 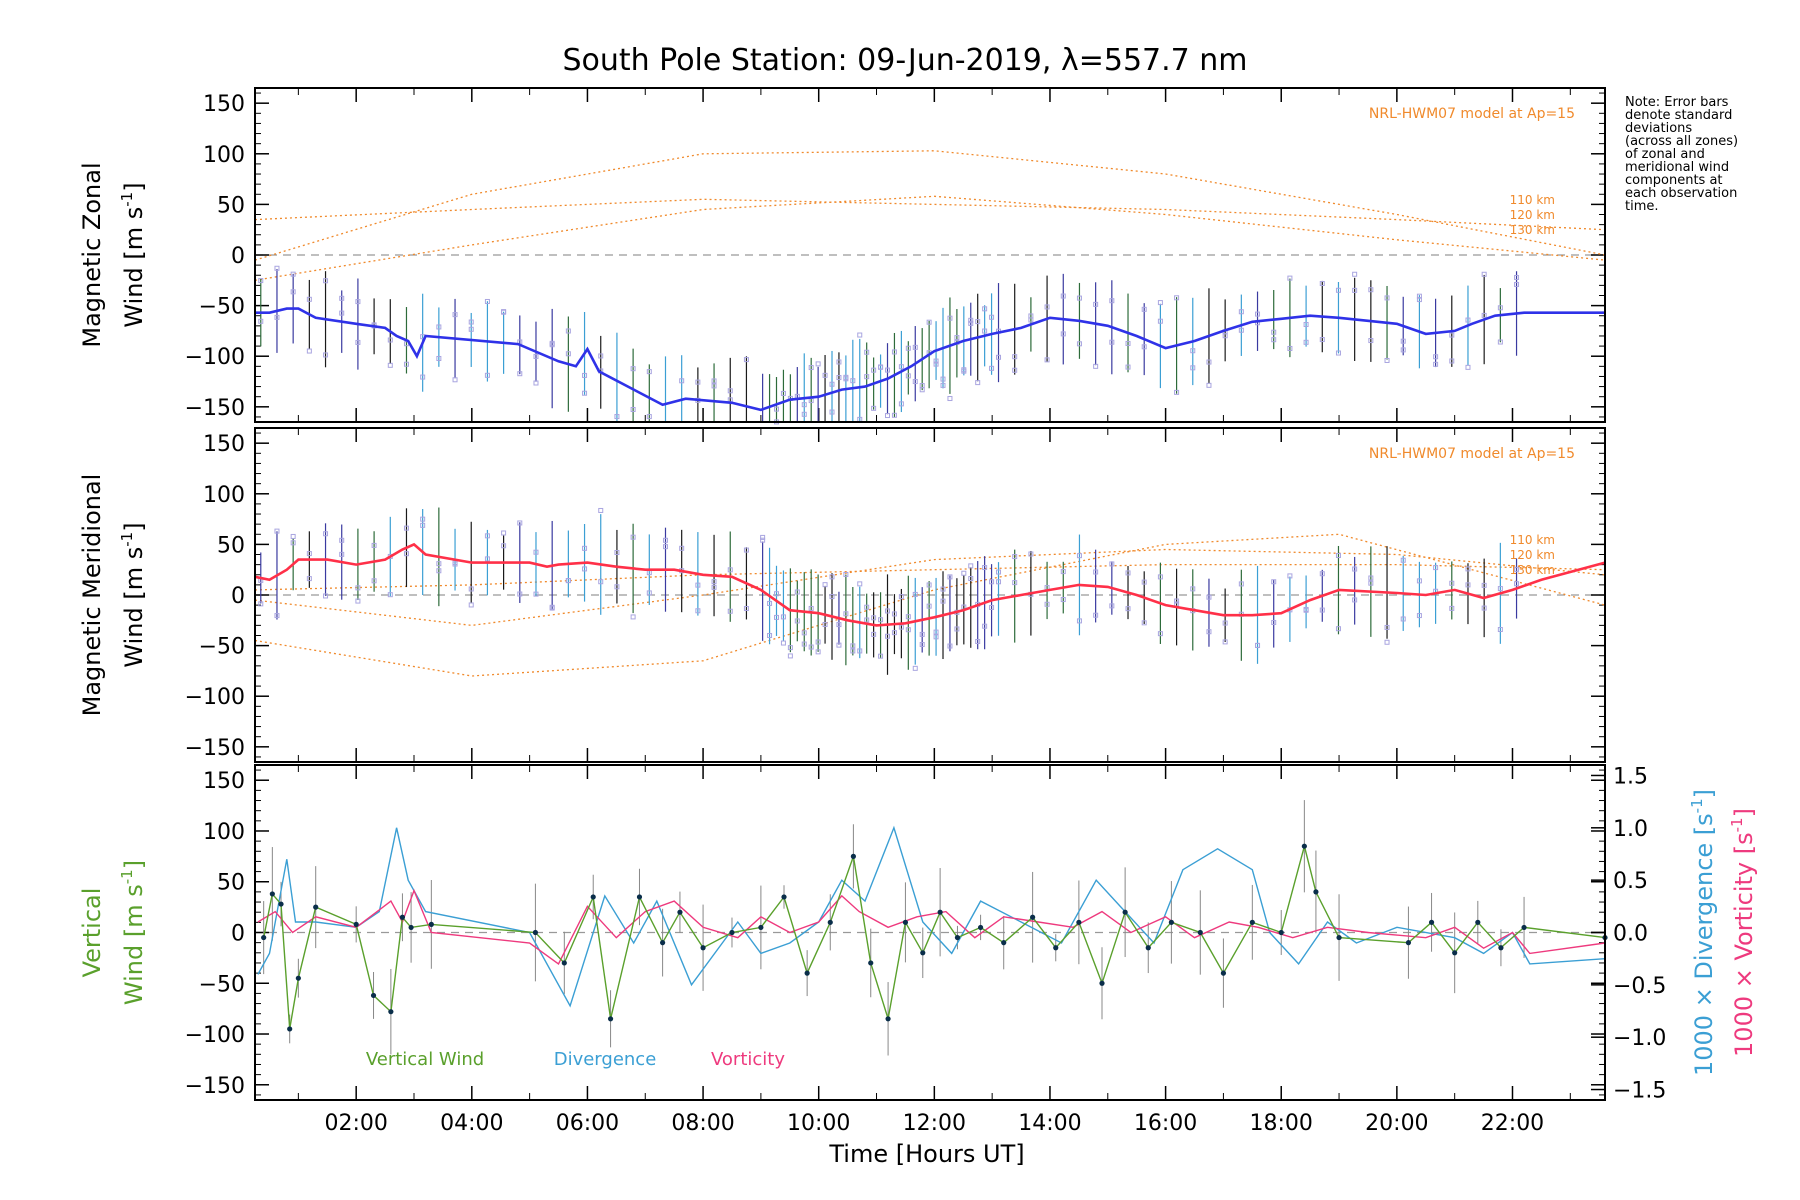 I want to click on y-tick-label: 50, so click(x=231, y=545).